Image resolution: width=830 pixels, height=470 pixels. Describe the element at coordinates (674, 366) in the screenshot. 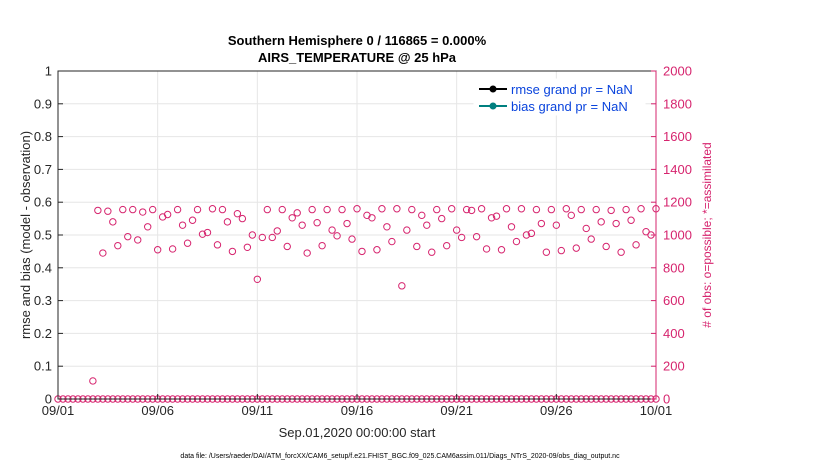

I see `y2-tick-label: 200` at that location.